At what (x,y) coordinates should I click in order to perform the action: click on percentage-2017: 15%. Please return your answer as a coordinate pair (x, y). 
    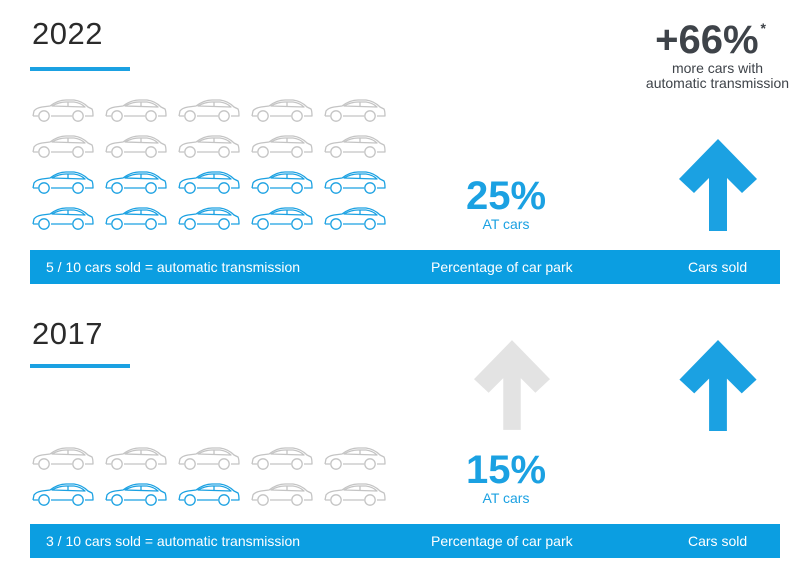
    Looking at the image, I should click on (506, 470).